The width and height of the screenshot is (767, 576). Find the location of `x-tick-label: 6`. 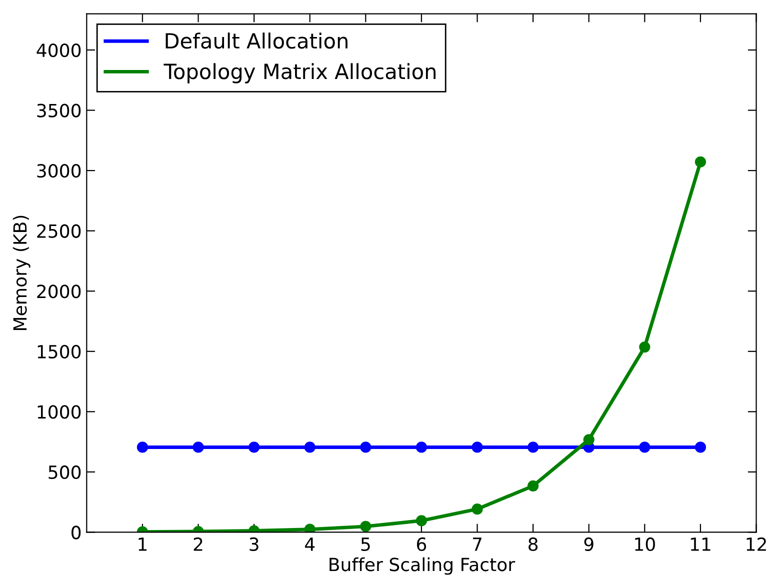

x-tick-label: 6 is located at coordinates (421, 544).